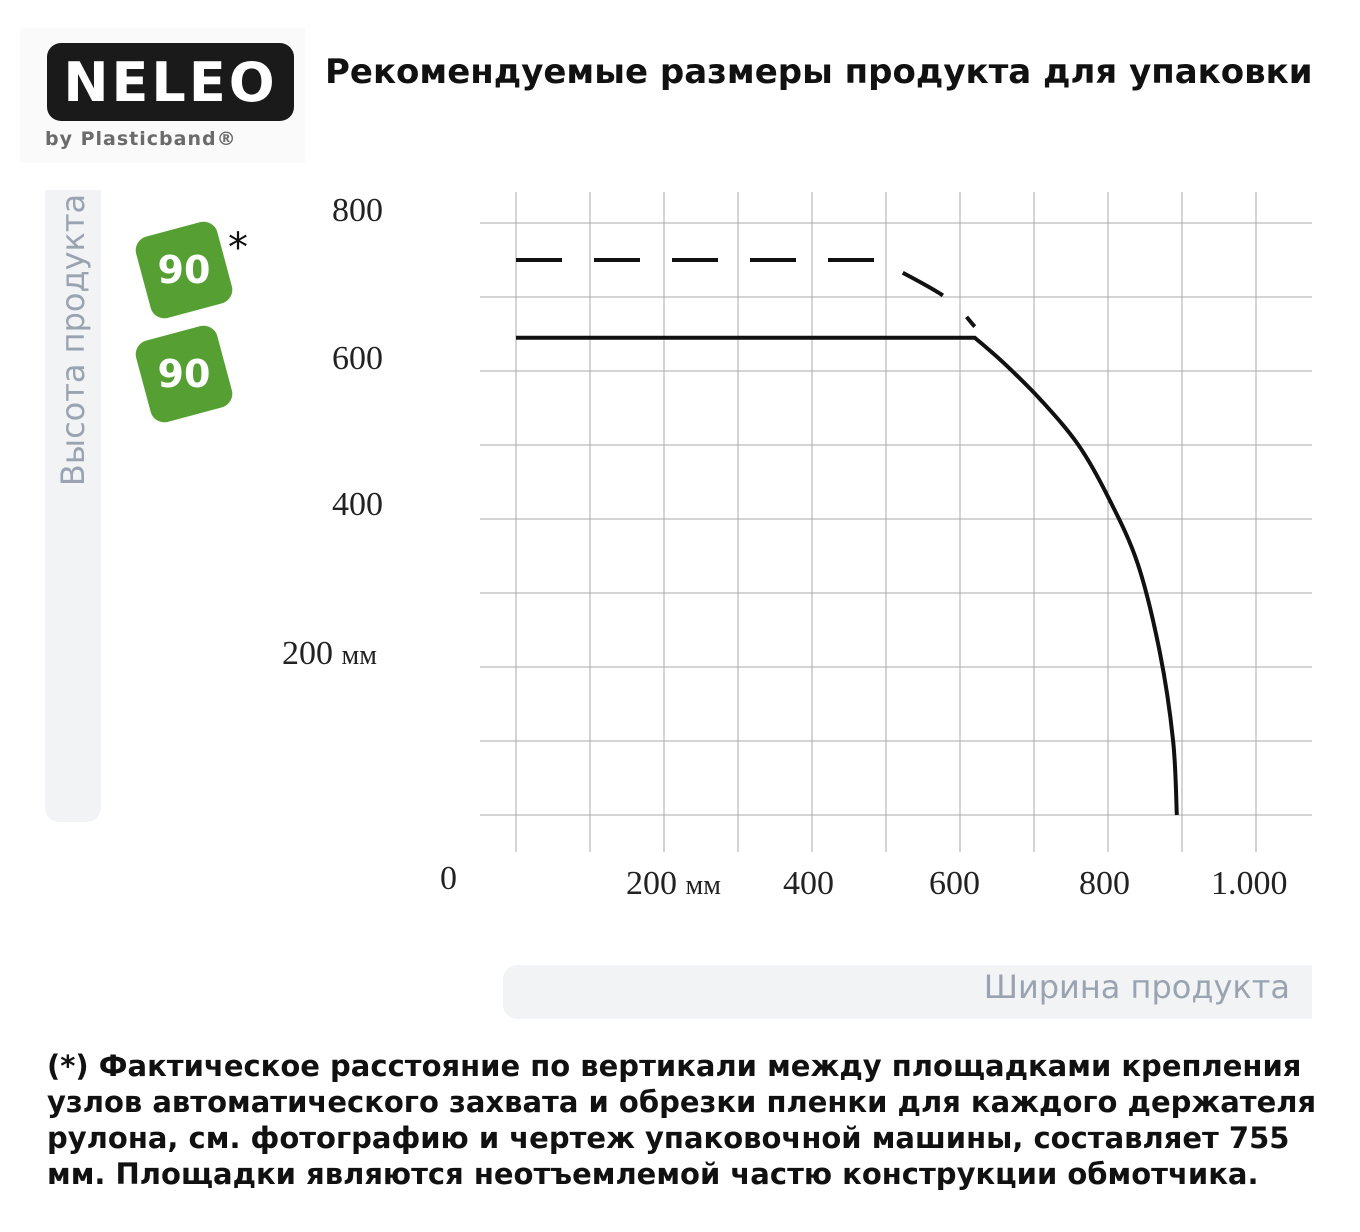  Describe the element at coordinates (954, 883) in the screenshot. I see `x-tick-label-600: 600` at that location.